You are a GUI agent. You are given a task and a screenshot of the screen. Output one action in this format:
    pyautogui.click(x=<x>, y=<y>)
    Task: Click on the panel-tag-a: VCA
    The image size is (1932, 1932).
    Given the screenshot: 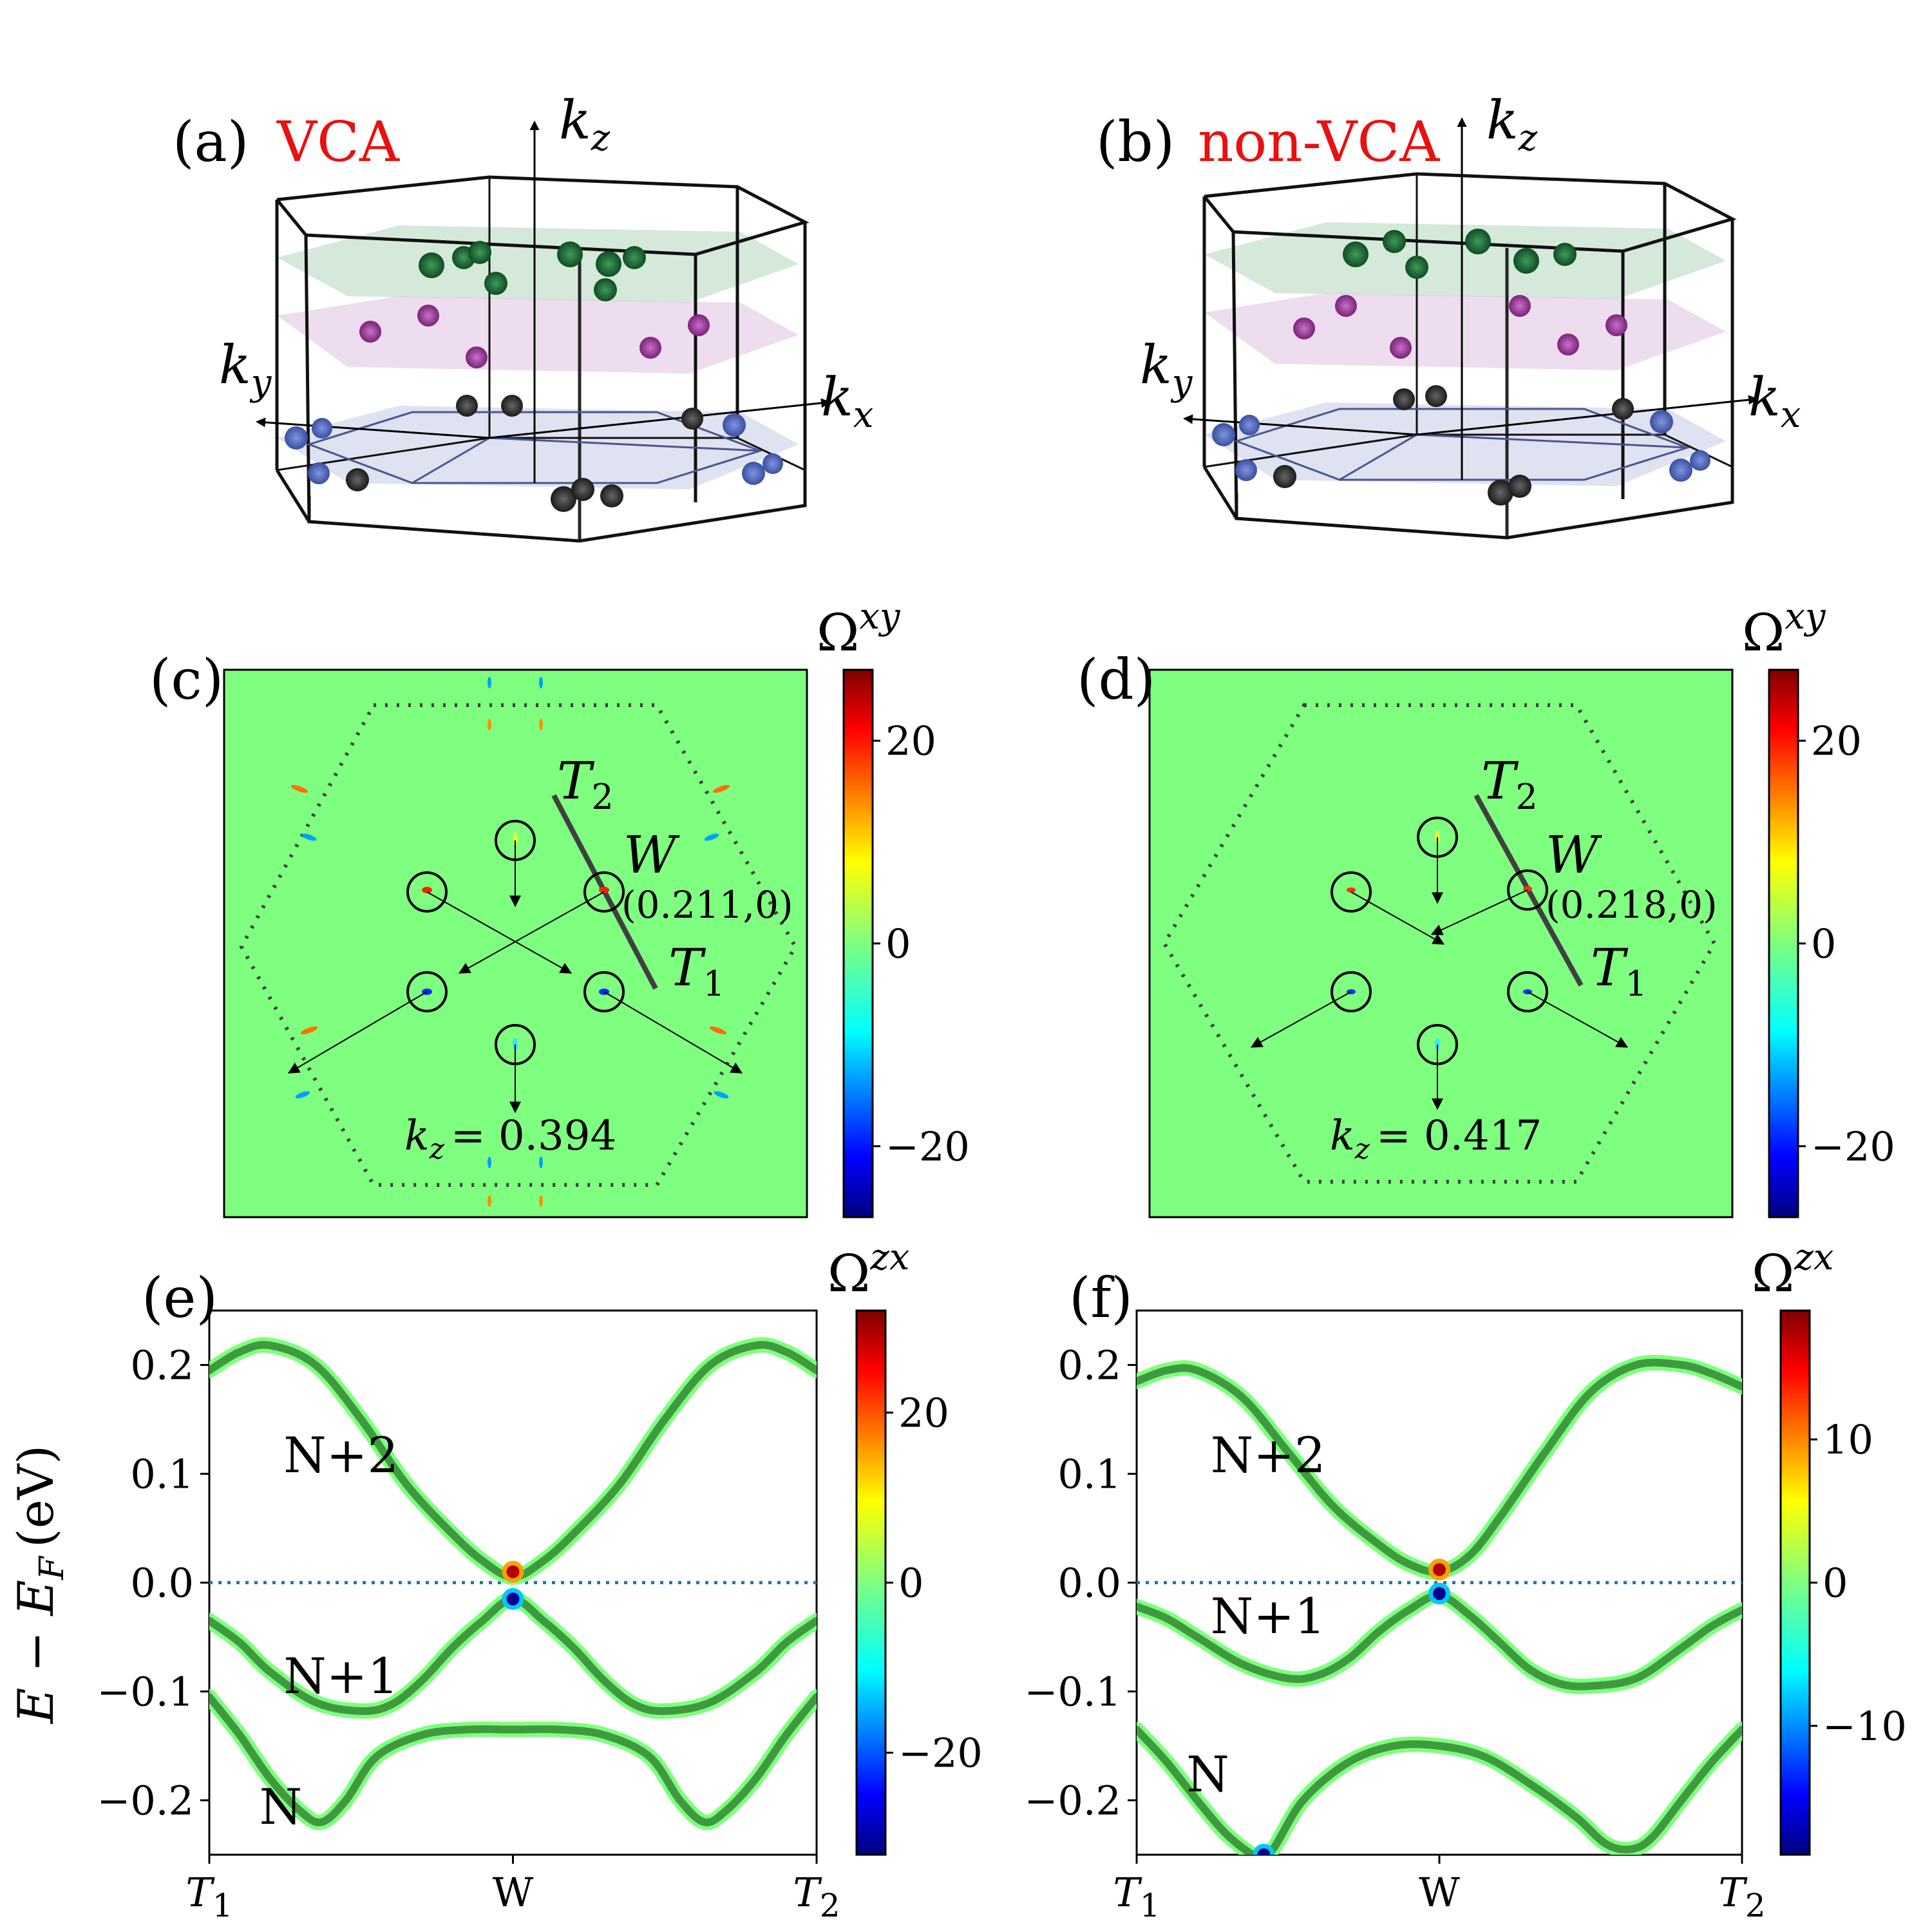 What is the action you would take?
    pyautogui.click(x=338, y=143)
    